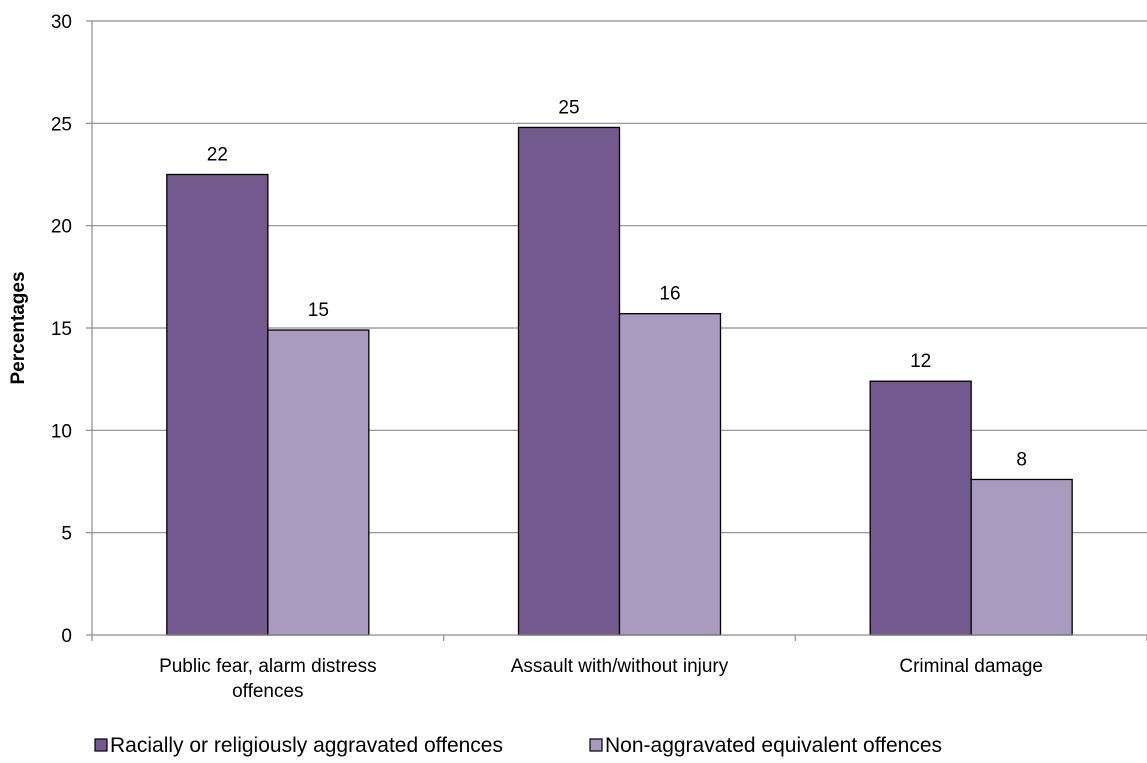 The height and width of the screenshot is (763, 1147). Describe the element at coordinates (61, 124) in the screenshot. I see `y-tick-label: 25` at that location.